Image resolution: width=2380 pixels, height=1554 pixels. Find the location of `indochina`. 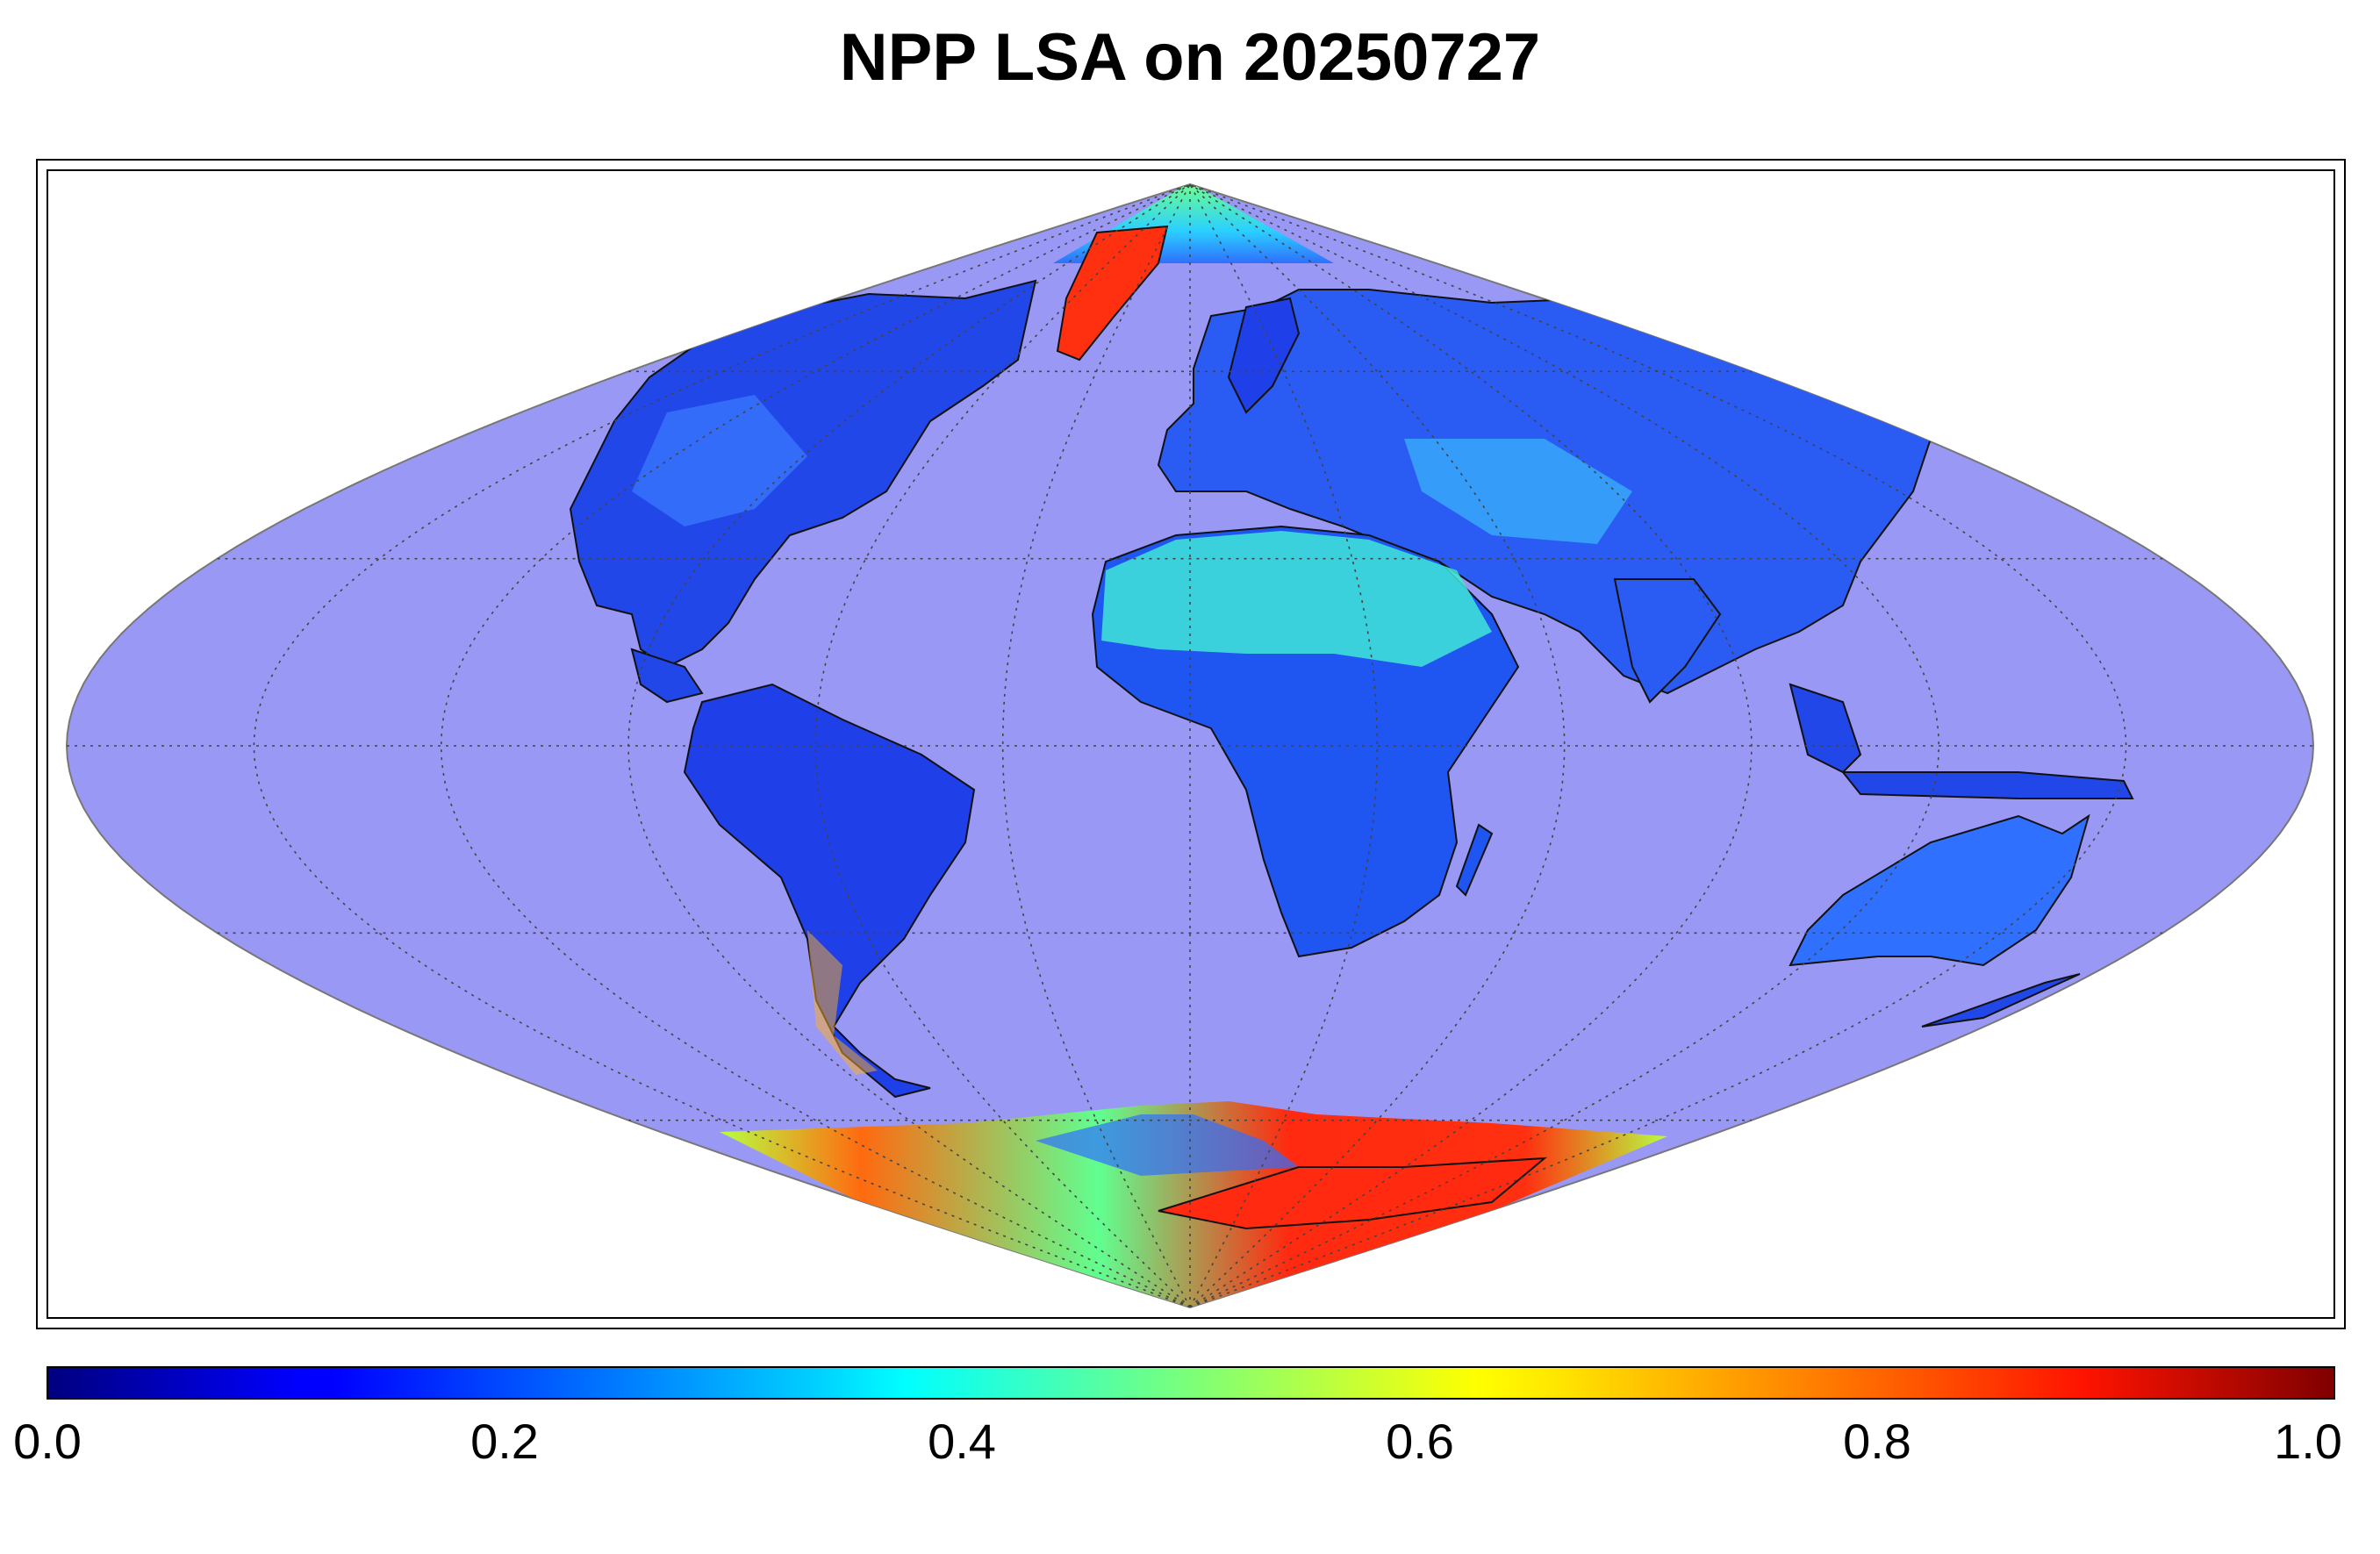

indochina is located at coordinates (1825, 728).